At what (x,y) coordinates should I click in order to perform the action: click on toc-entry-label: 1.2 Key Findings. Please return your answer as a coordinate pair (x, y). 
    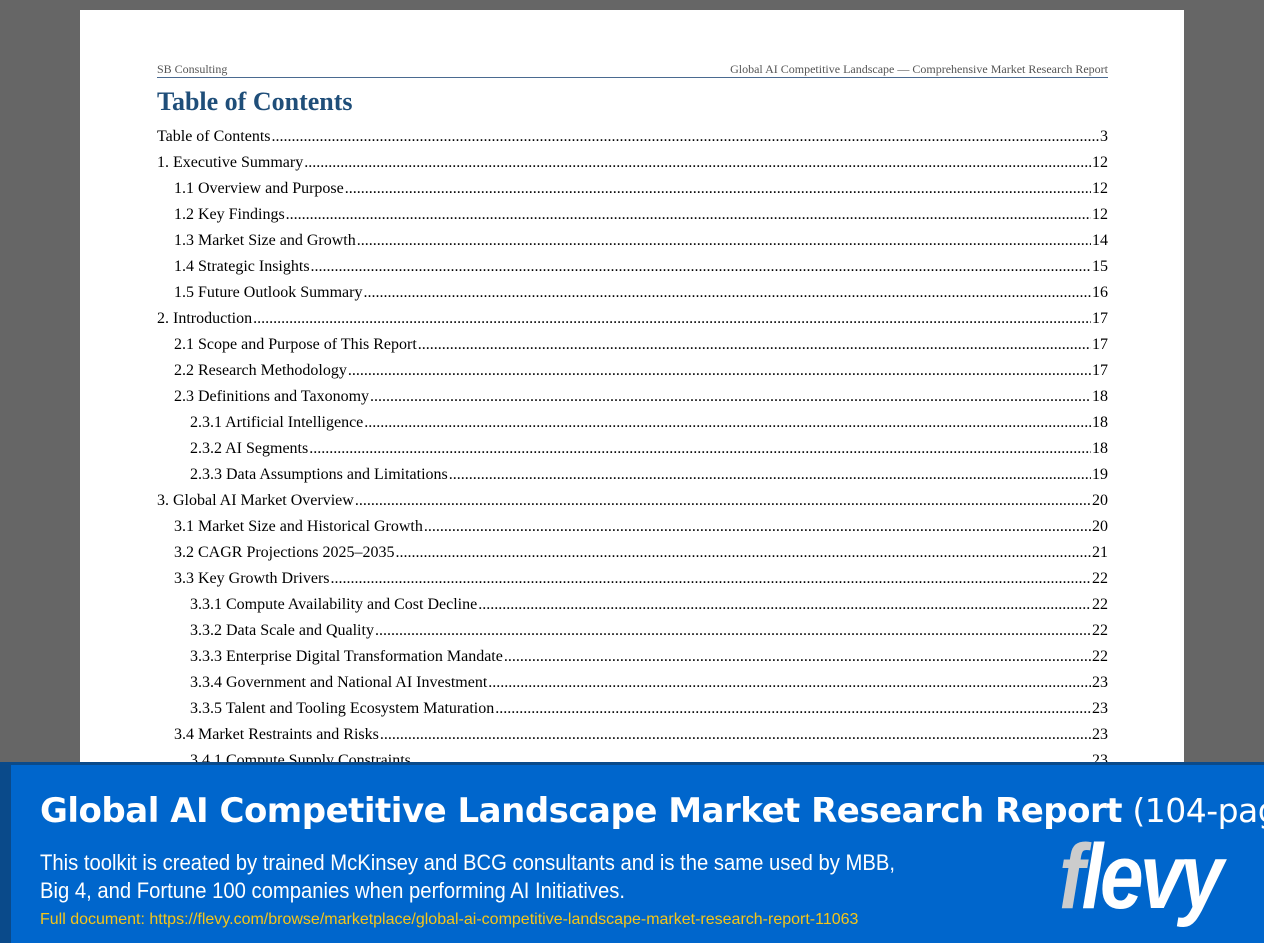
    Looking at the image, I should click on (229, 214).